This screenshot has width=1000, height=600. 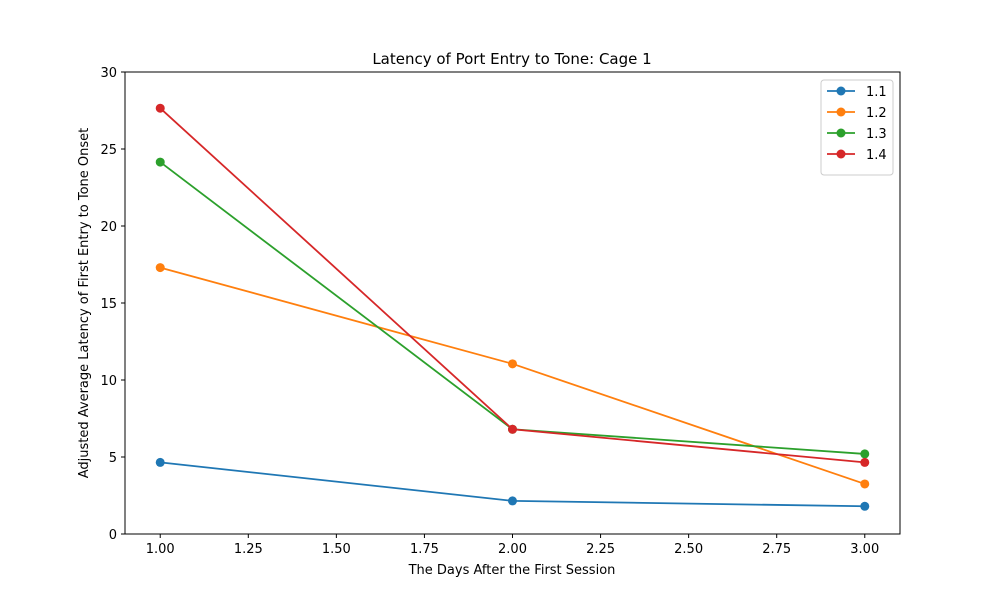 I want to click on y-tick-label: 15, so click(x=108, y=304).